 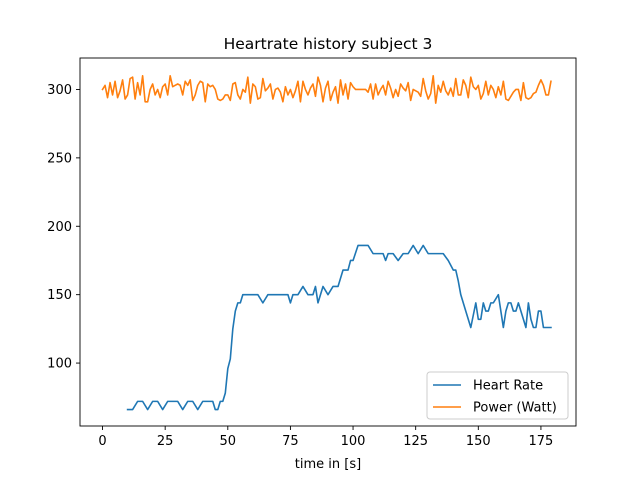 I want to click on x-tick-label: 0, so click(x=102, y=441).